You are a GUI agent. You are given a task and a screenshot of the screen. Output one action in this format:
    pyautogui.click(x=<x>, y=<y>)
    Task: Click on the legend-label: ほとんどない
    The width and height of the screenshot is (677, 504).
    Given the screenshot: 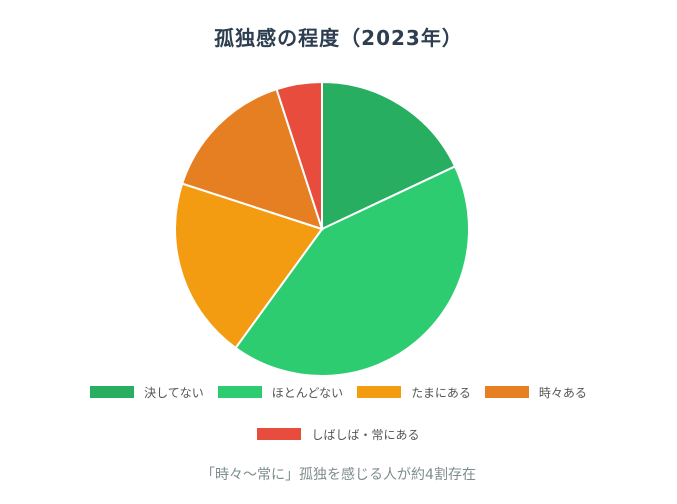 What is the action you would take?
    pyautogui.click(x=307, y=392)
    